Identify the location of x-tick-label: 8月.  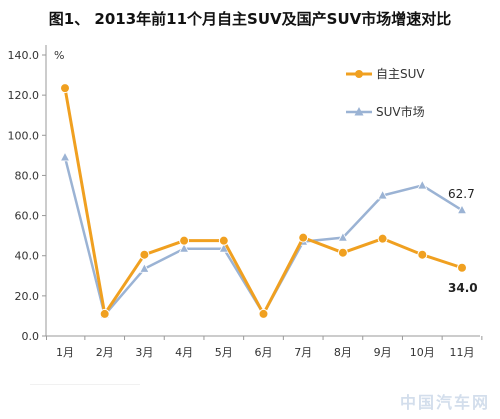
(343, 352).